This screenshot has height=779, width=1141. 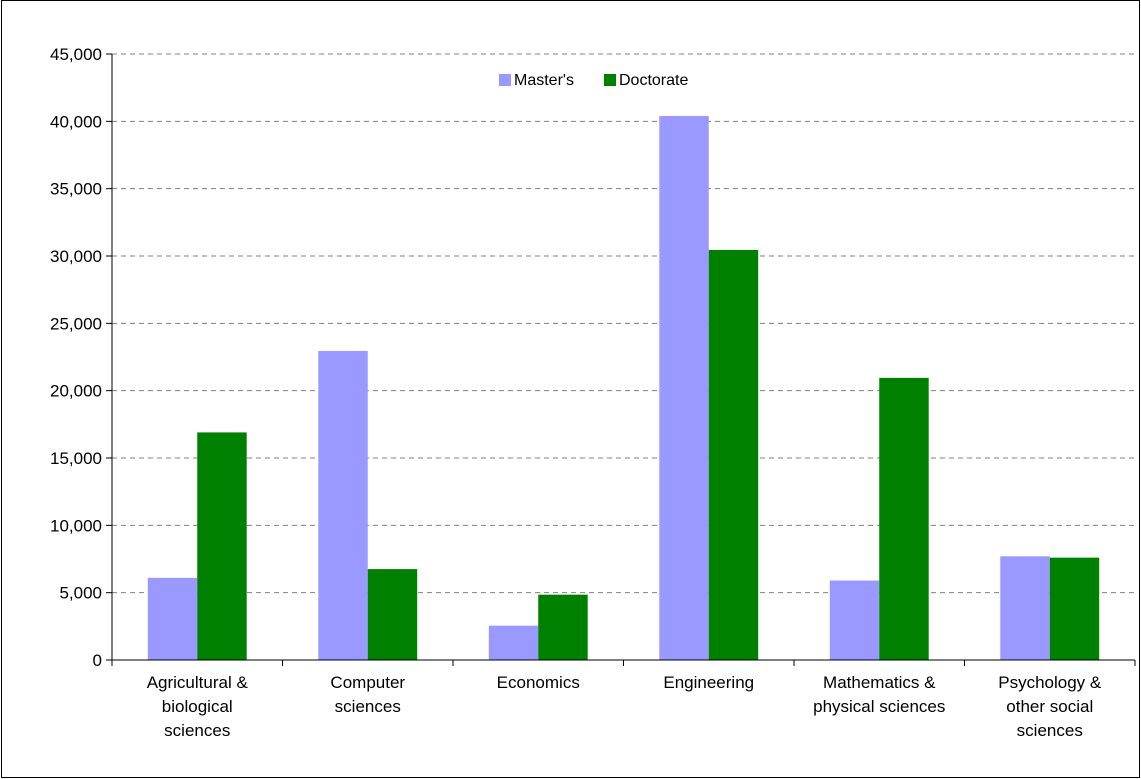 What do you see at coordinates (505, 80) in the screenshot?
I see `legend-swatch-masters` at bounding box center [505, 80].